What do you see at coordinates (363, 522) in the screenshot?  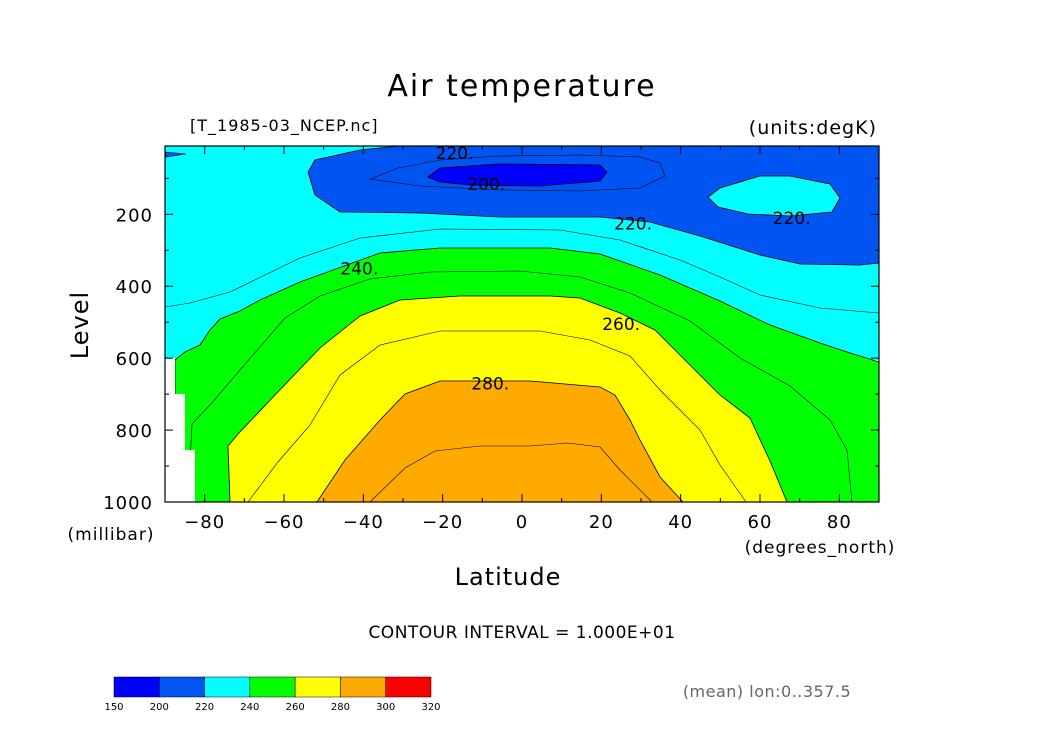 I see `x-tick-label: −40` at bounding box center [363, 522].